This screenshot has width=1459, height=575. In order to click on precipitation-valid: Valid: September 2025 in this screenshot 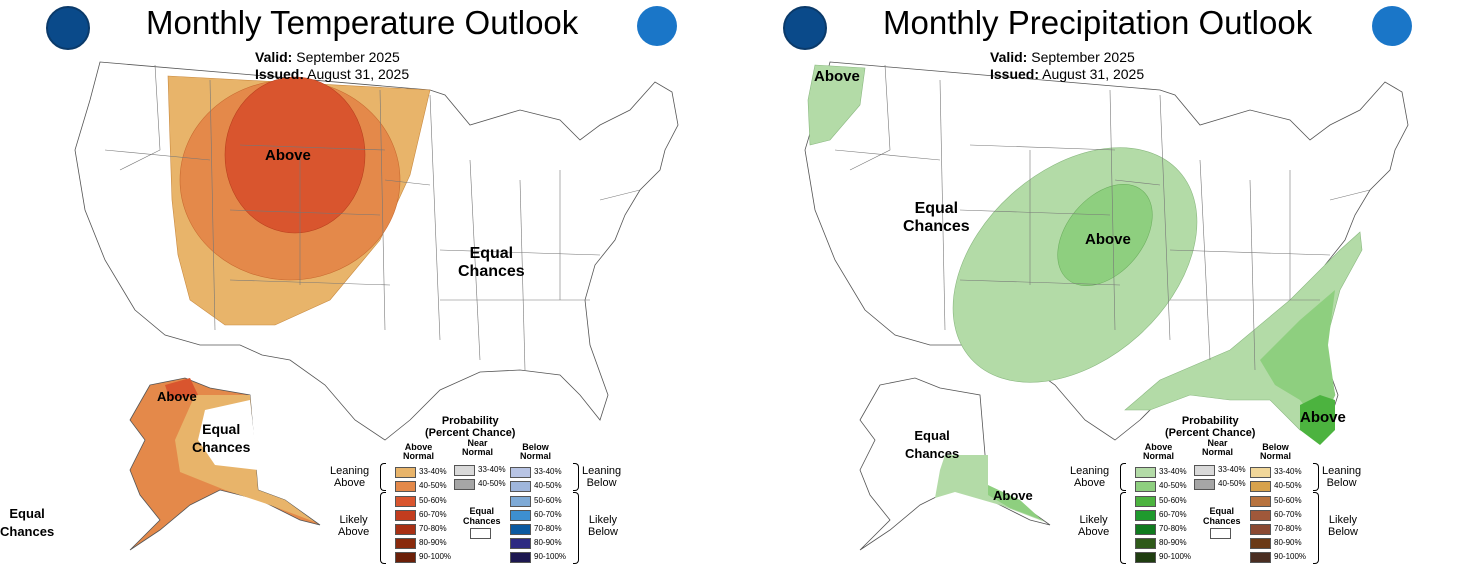, I will do `click(1062, 57)`.